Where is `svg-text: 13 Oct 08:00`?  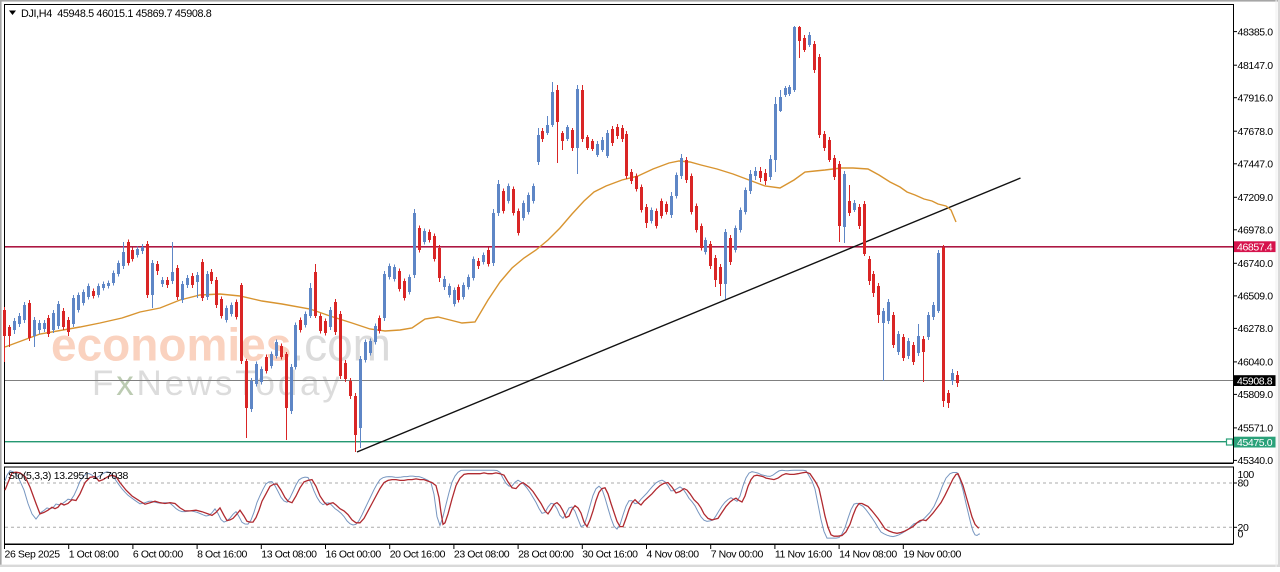
svg-text: 13 Oct 08:00 is located at coordinates (289, 555).